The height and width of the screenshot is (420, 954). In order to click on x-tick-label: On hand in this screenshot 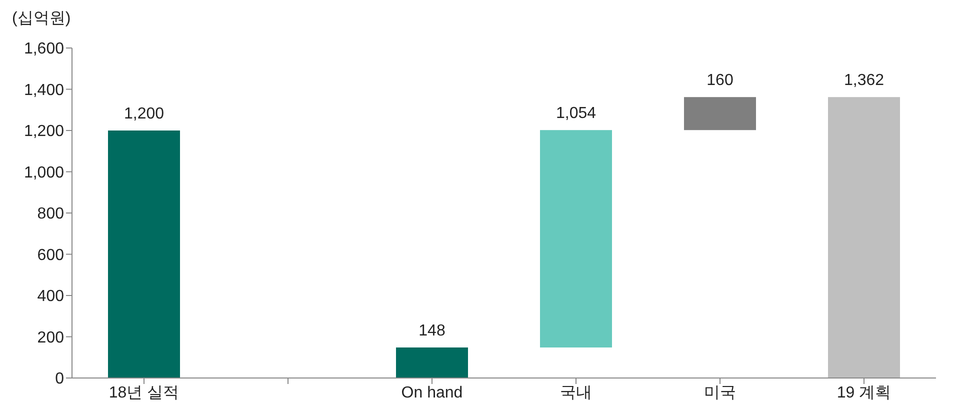, I will do `click(432, 393)`.